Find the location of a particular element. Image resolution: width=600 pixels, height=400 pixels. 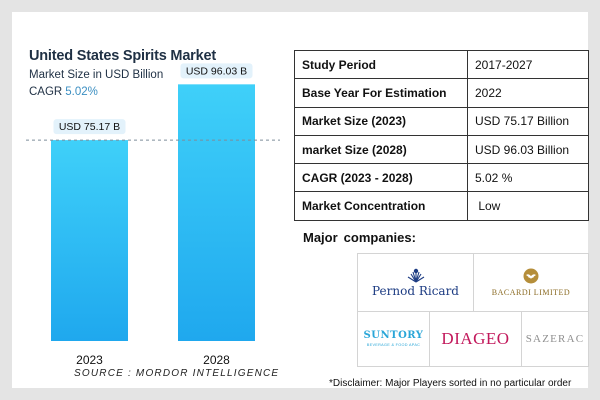

facts-key: Market Size (2023) is located at coordinates (381, 121).